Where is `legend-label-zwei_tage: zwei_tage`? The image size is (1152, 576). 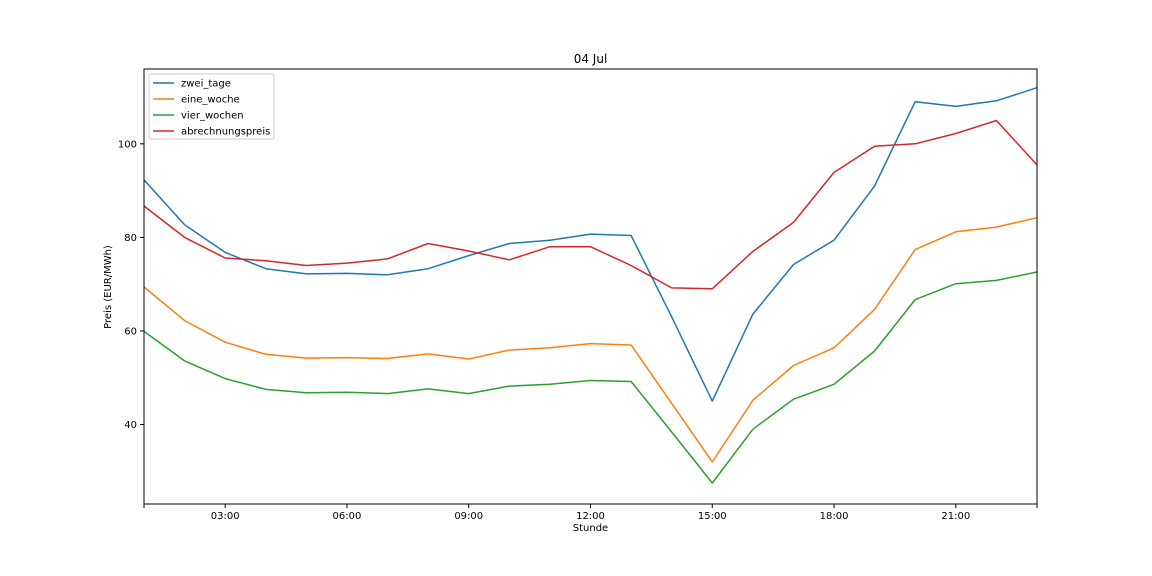
legend-label-zwei_tage: zwei_tage is located at coordinates (206, 84).